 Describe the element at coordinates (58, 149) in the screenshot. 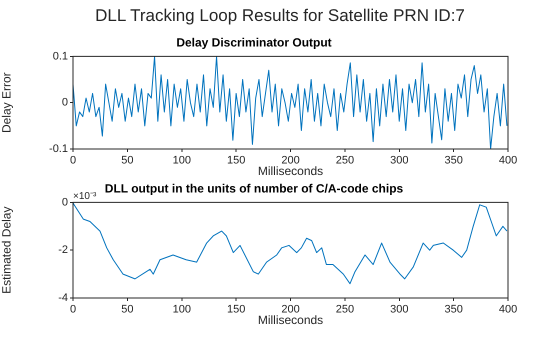

I see `y-tick-label: -0.1` at that location.